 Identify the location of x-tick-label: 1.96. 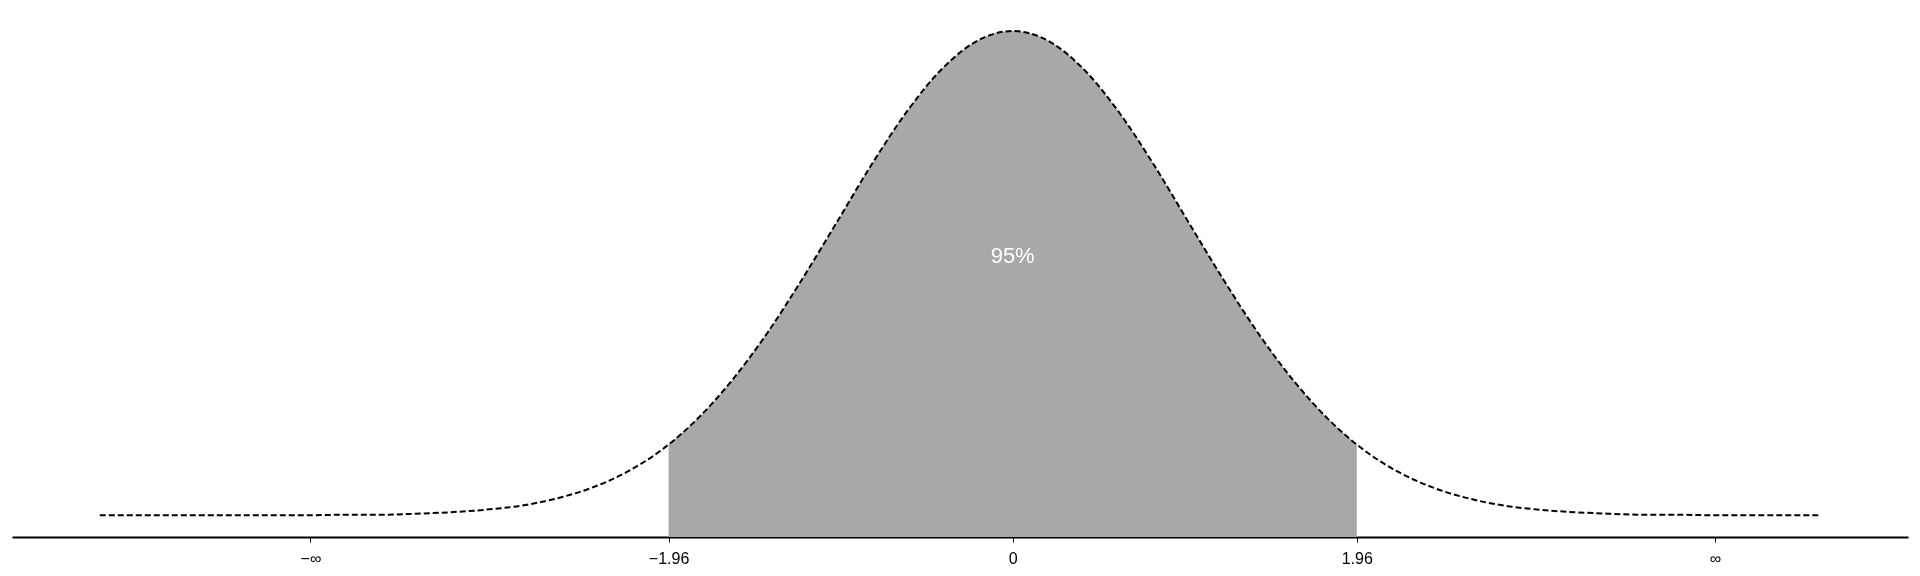
(1357, 558).